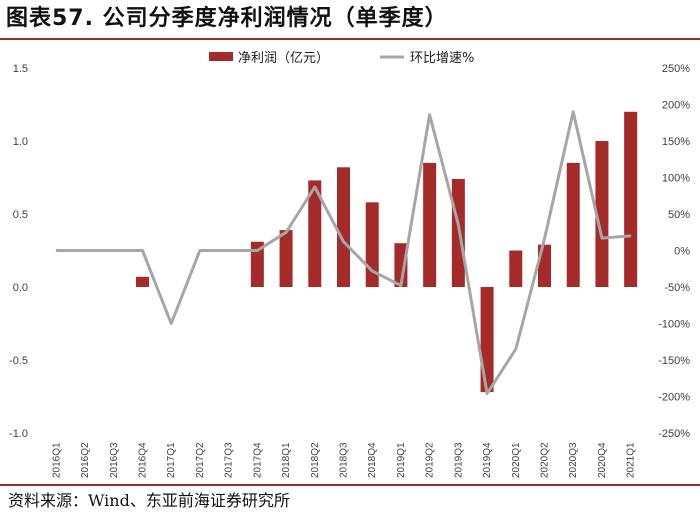  Describe the element at coordinates (286, 232) in the screenshot. I see `growth-point-2018Q1` at that location.